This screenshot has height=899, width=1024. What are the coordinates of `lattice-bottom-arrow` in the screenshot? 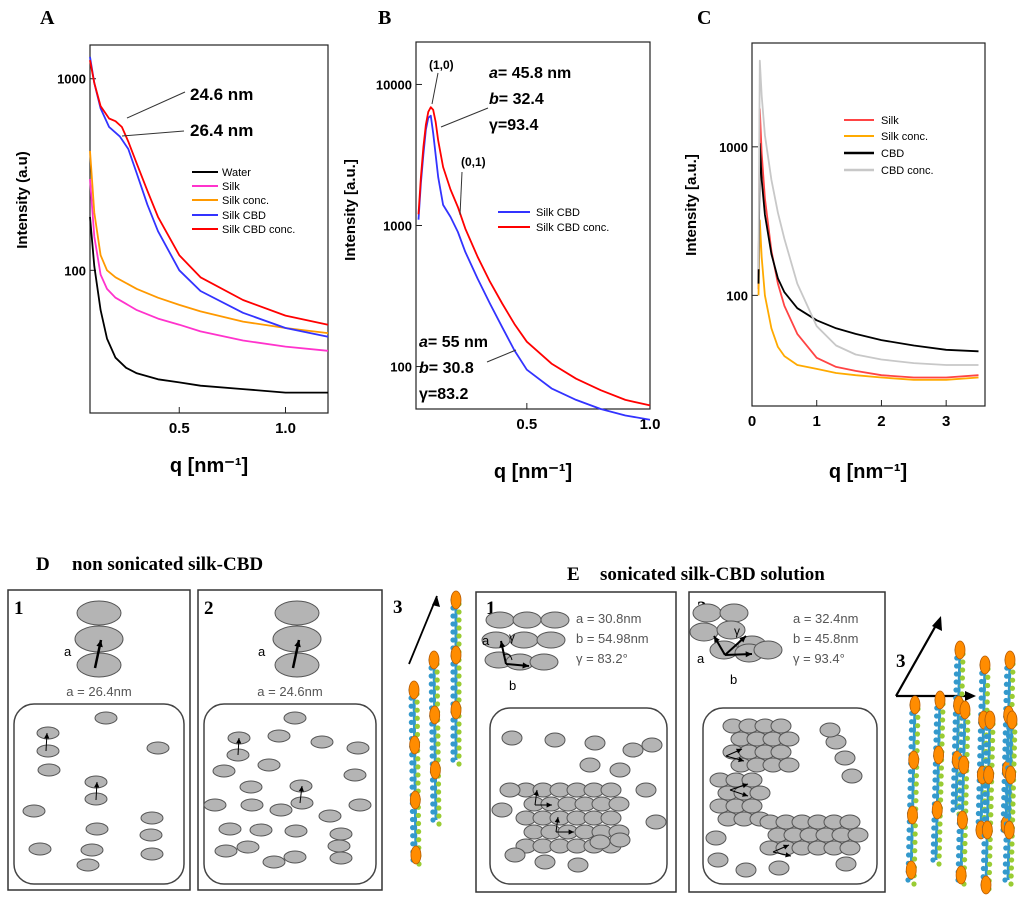 It's located at (501, 356).